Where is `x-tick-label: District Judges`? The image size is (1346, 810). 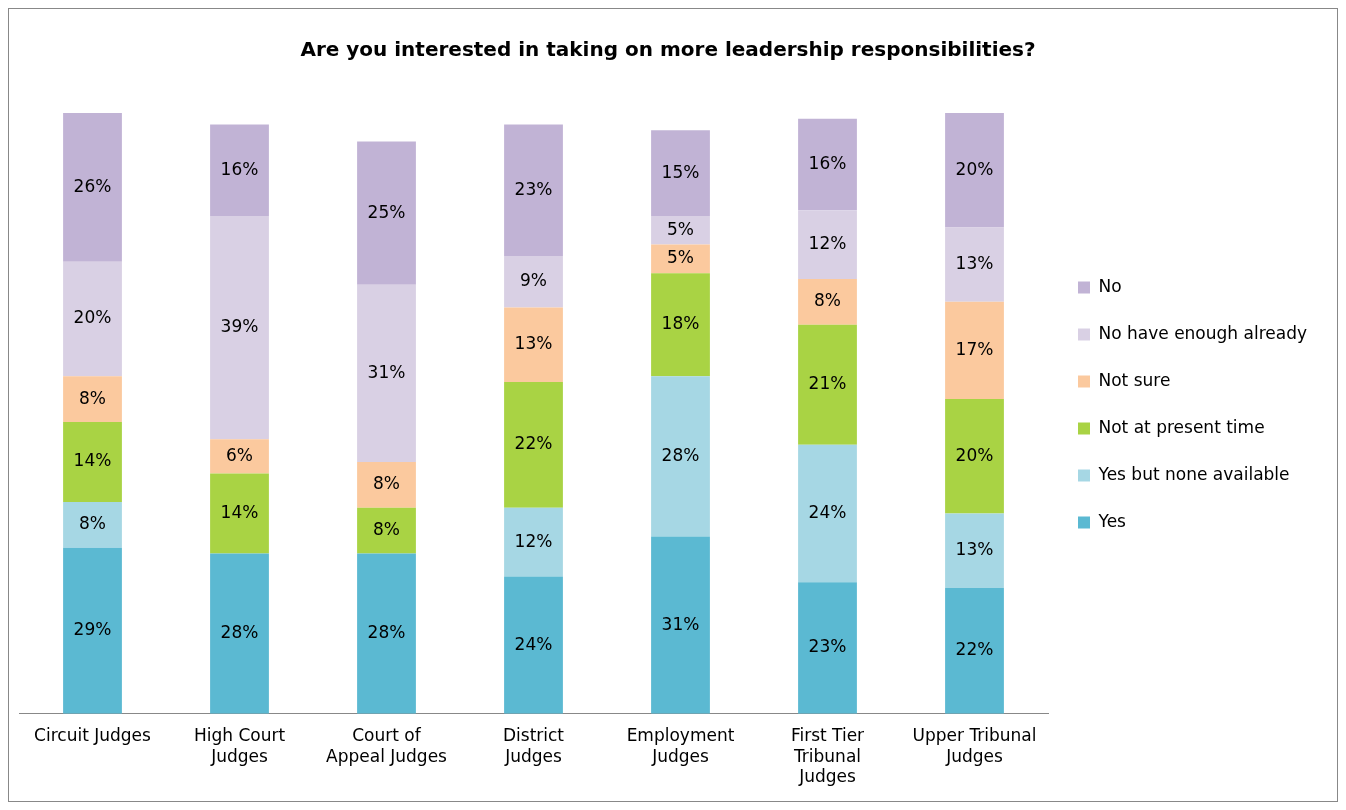
x-tick-label: District Judges is located at coordinates (533, 745).